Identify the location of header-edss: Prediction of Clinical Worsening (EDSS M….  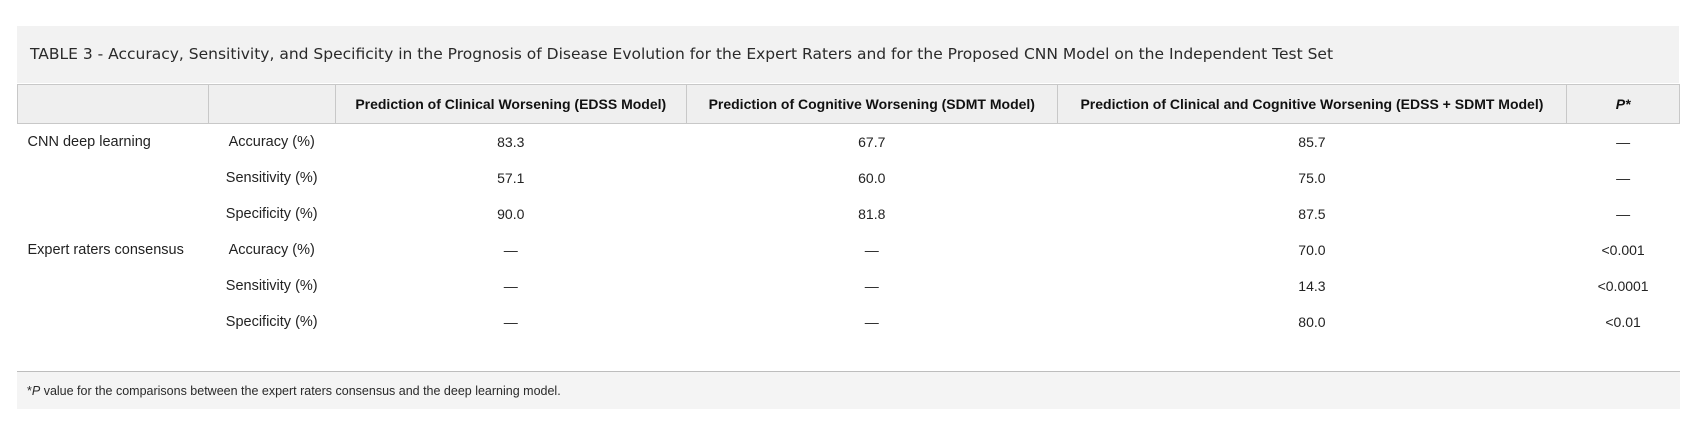
(510, 104).